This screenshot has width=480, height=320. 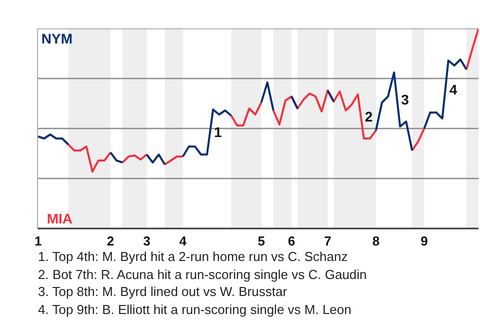 What do you see at coordinates (193, 256) in the screenshot?
I see `text: 1. Top 4th: M. Byrd hit a 2-run home run vs C. Schanz` at bounding box center [193, 256].